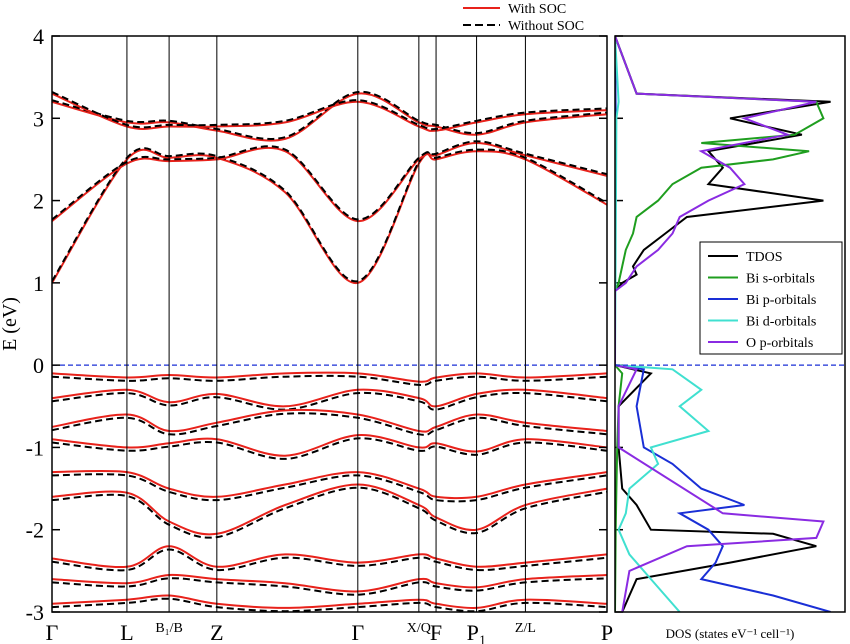  What do you see at coordinates (764, 257) in the screenshot?
I see `dos-legend-label: TDOS` at bounding box center [764, 257].